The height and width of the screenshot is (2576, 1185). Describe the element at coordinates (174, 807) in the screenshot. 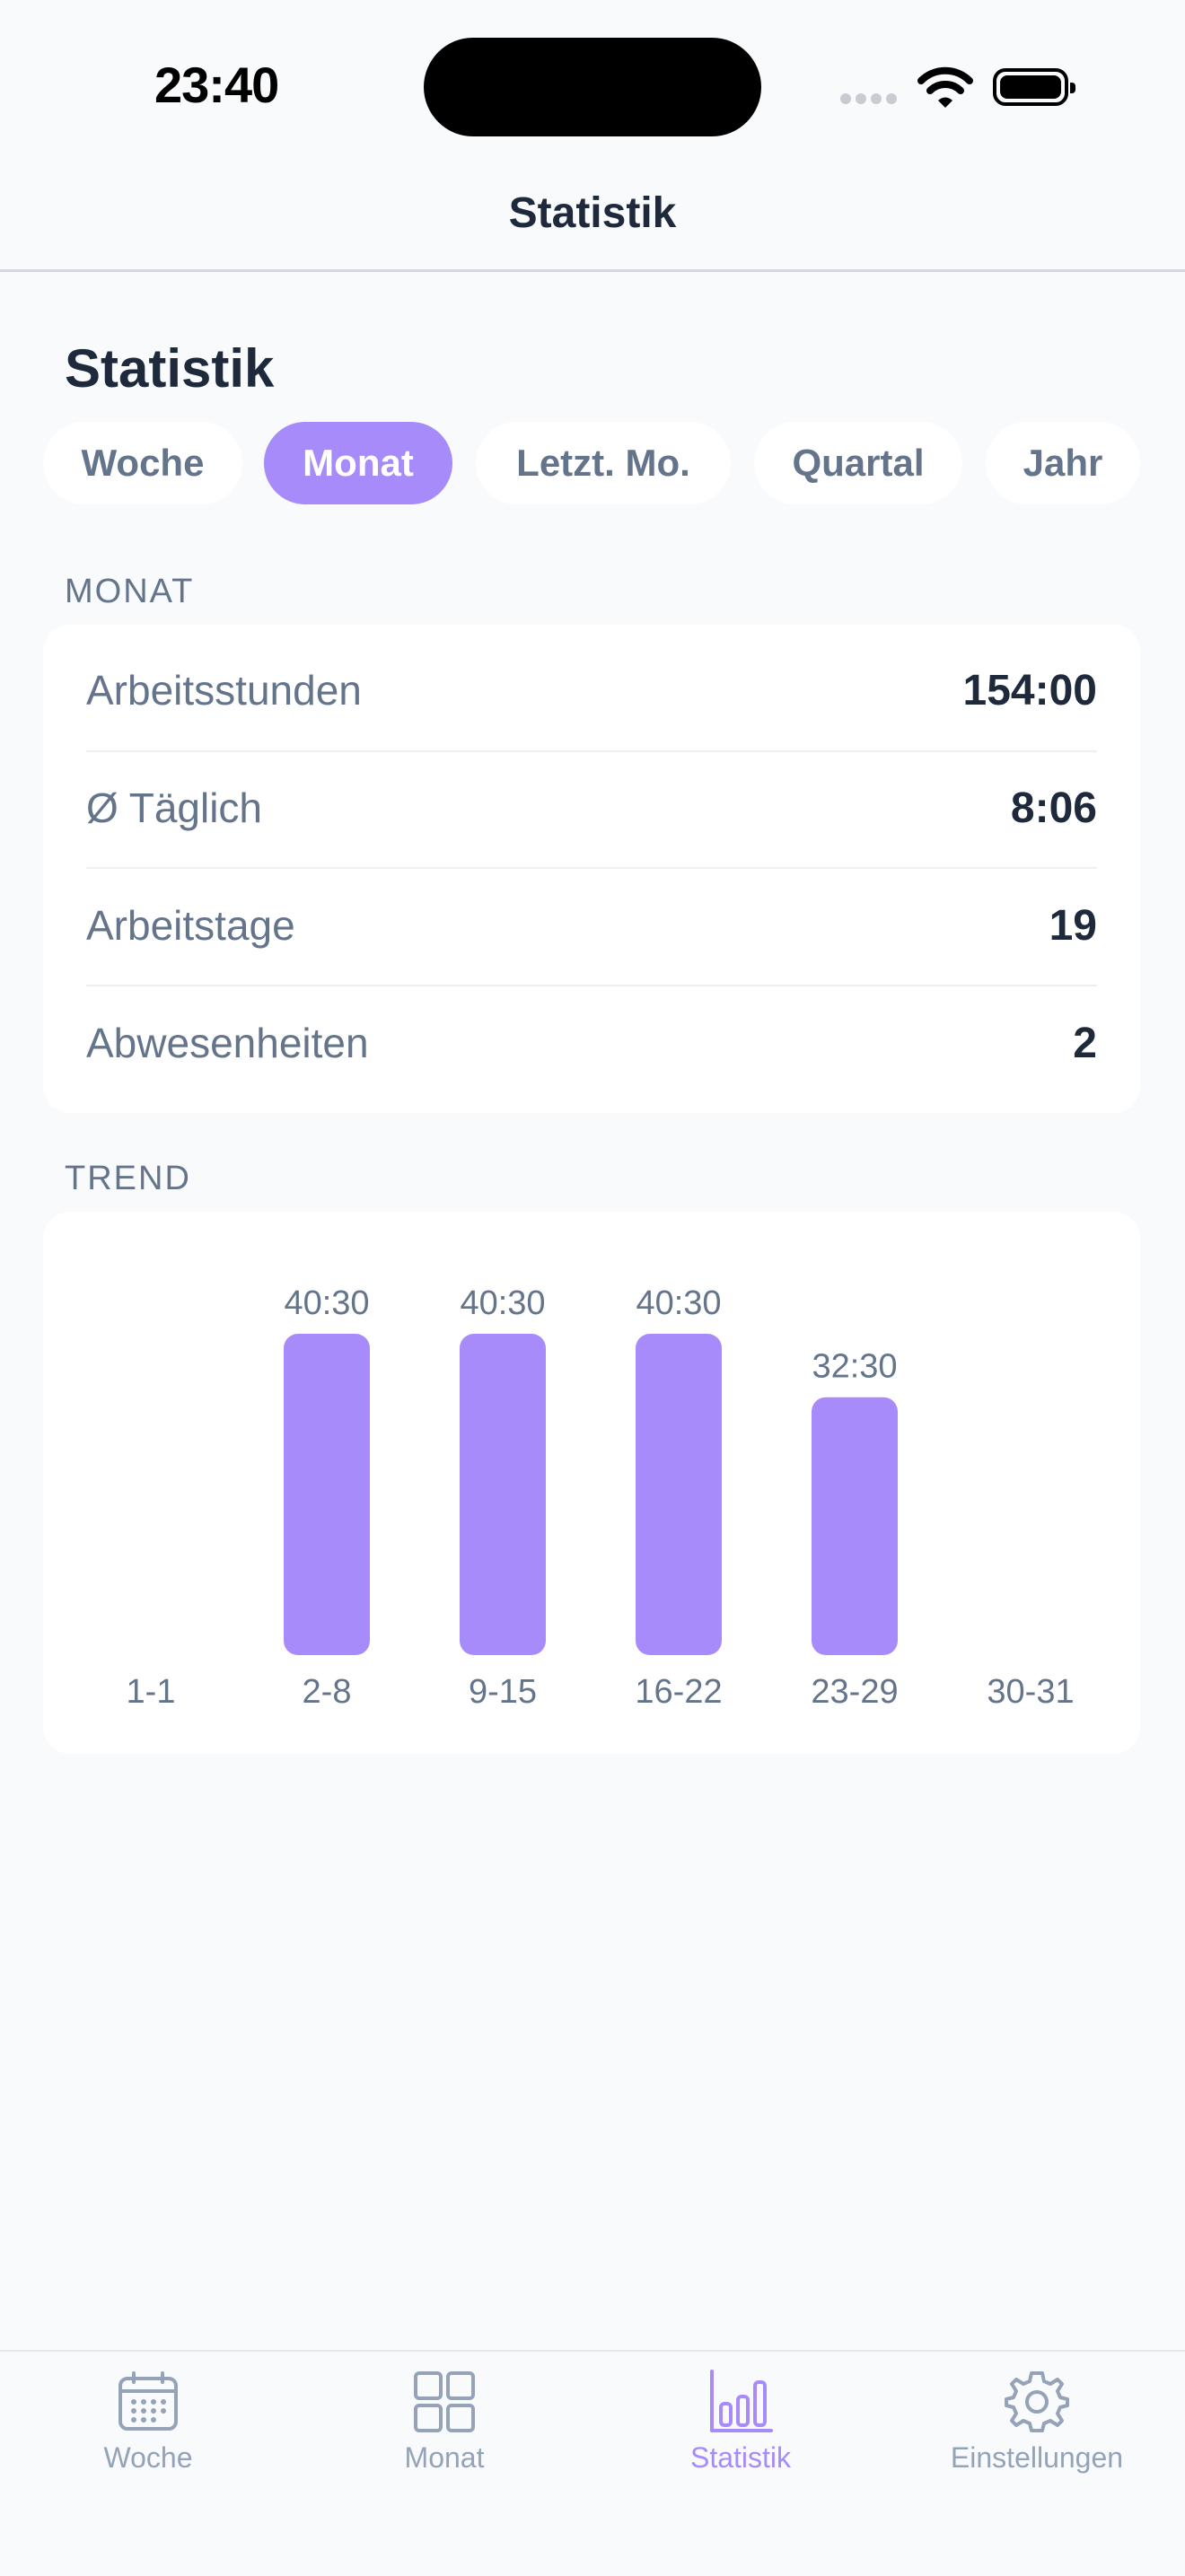

I see `summary-row-label: Ø Täglich` at that location.